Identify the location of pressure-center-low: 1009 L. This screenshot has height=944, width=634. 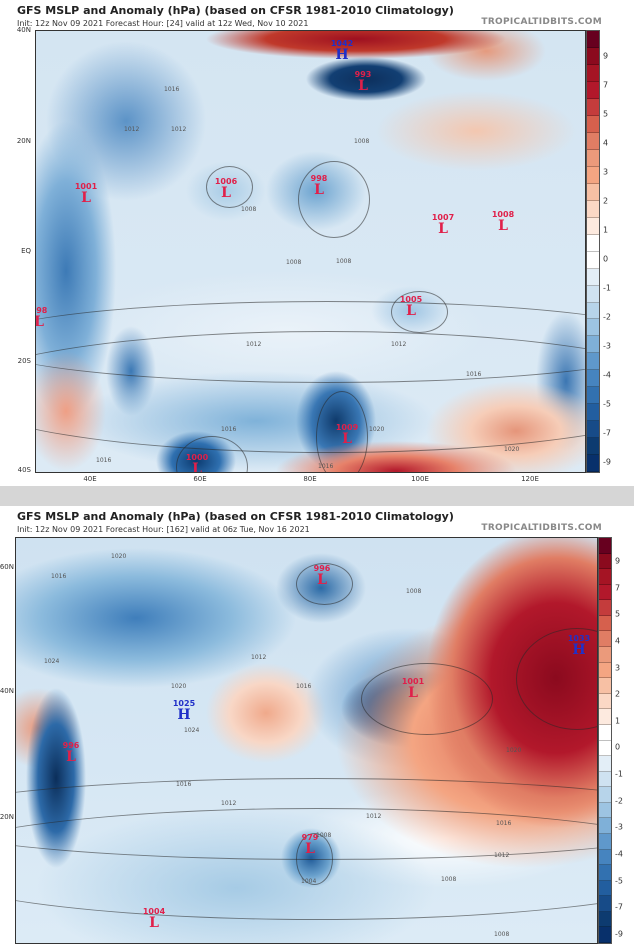
(347, 435).